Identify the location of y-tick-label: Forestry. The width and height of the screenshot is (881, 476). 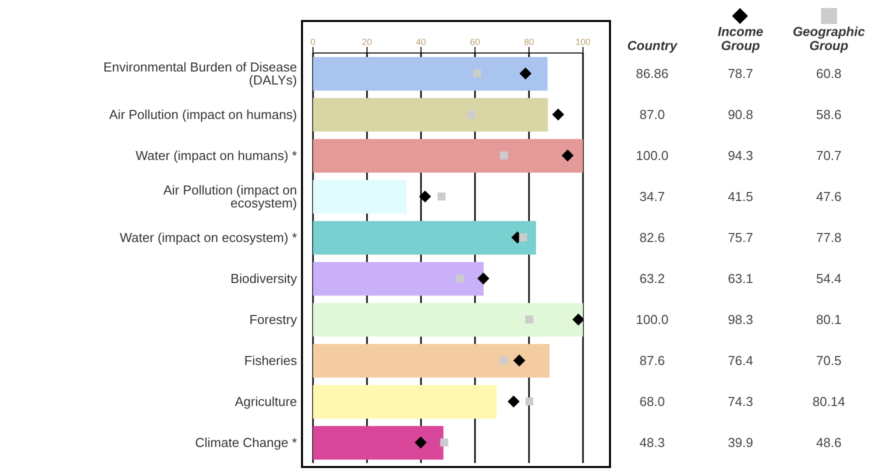
(273, 320).